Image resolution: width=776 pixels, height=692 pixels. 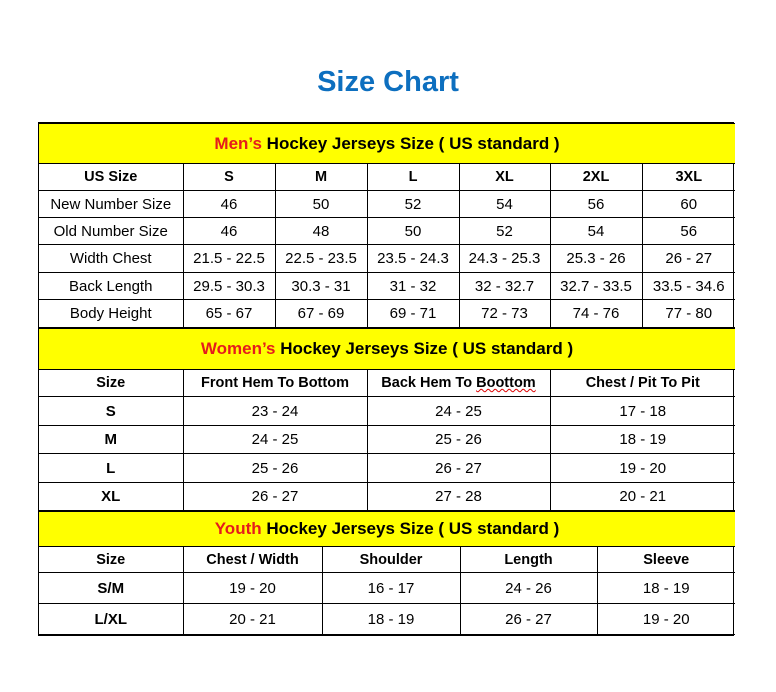 What do you see at coordinates (111, 313) in the screenshot?
I see `row-label: Body Height` at bounding box center [111, 313].